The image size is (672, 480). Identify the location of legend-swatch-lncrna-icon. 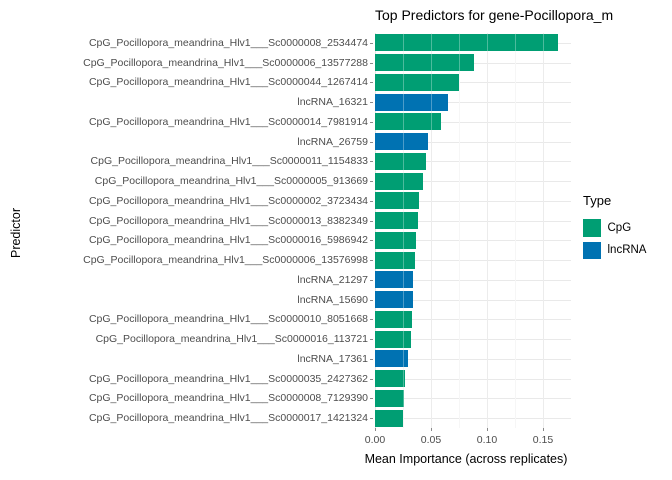
(592, 250).